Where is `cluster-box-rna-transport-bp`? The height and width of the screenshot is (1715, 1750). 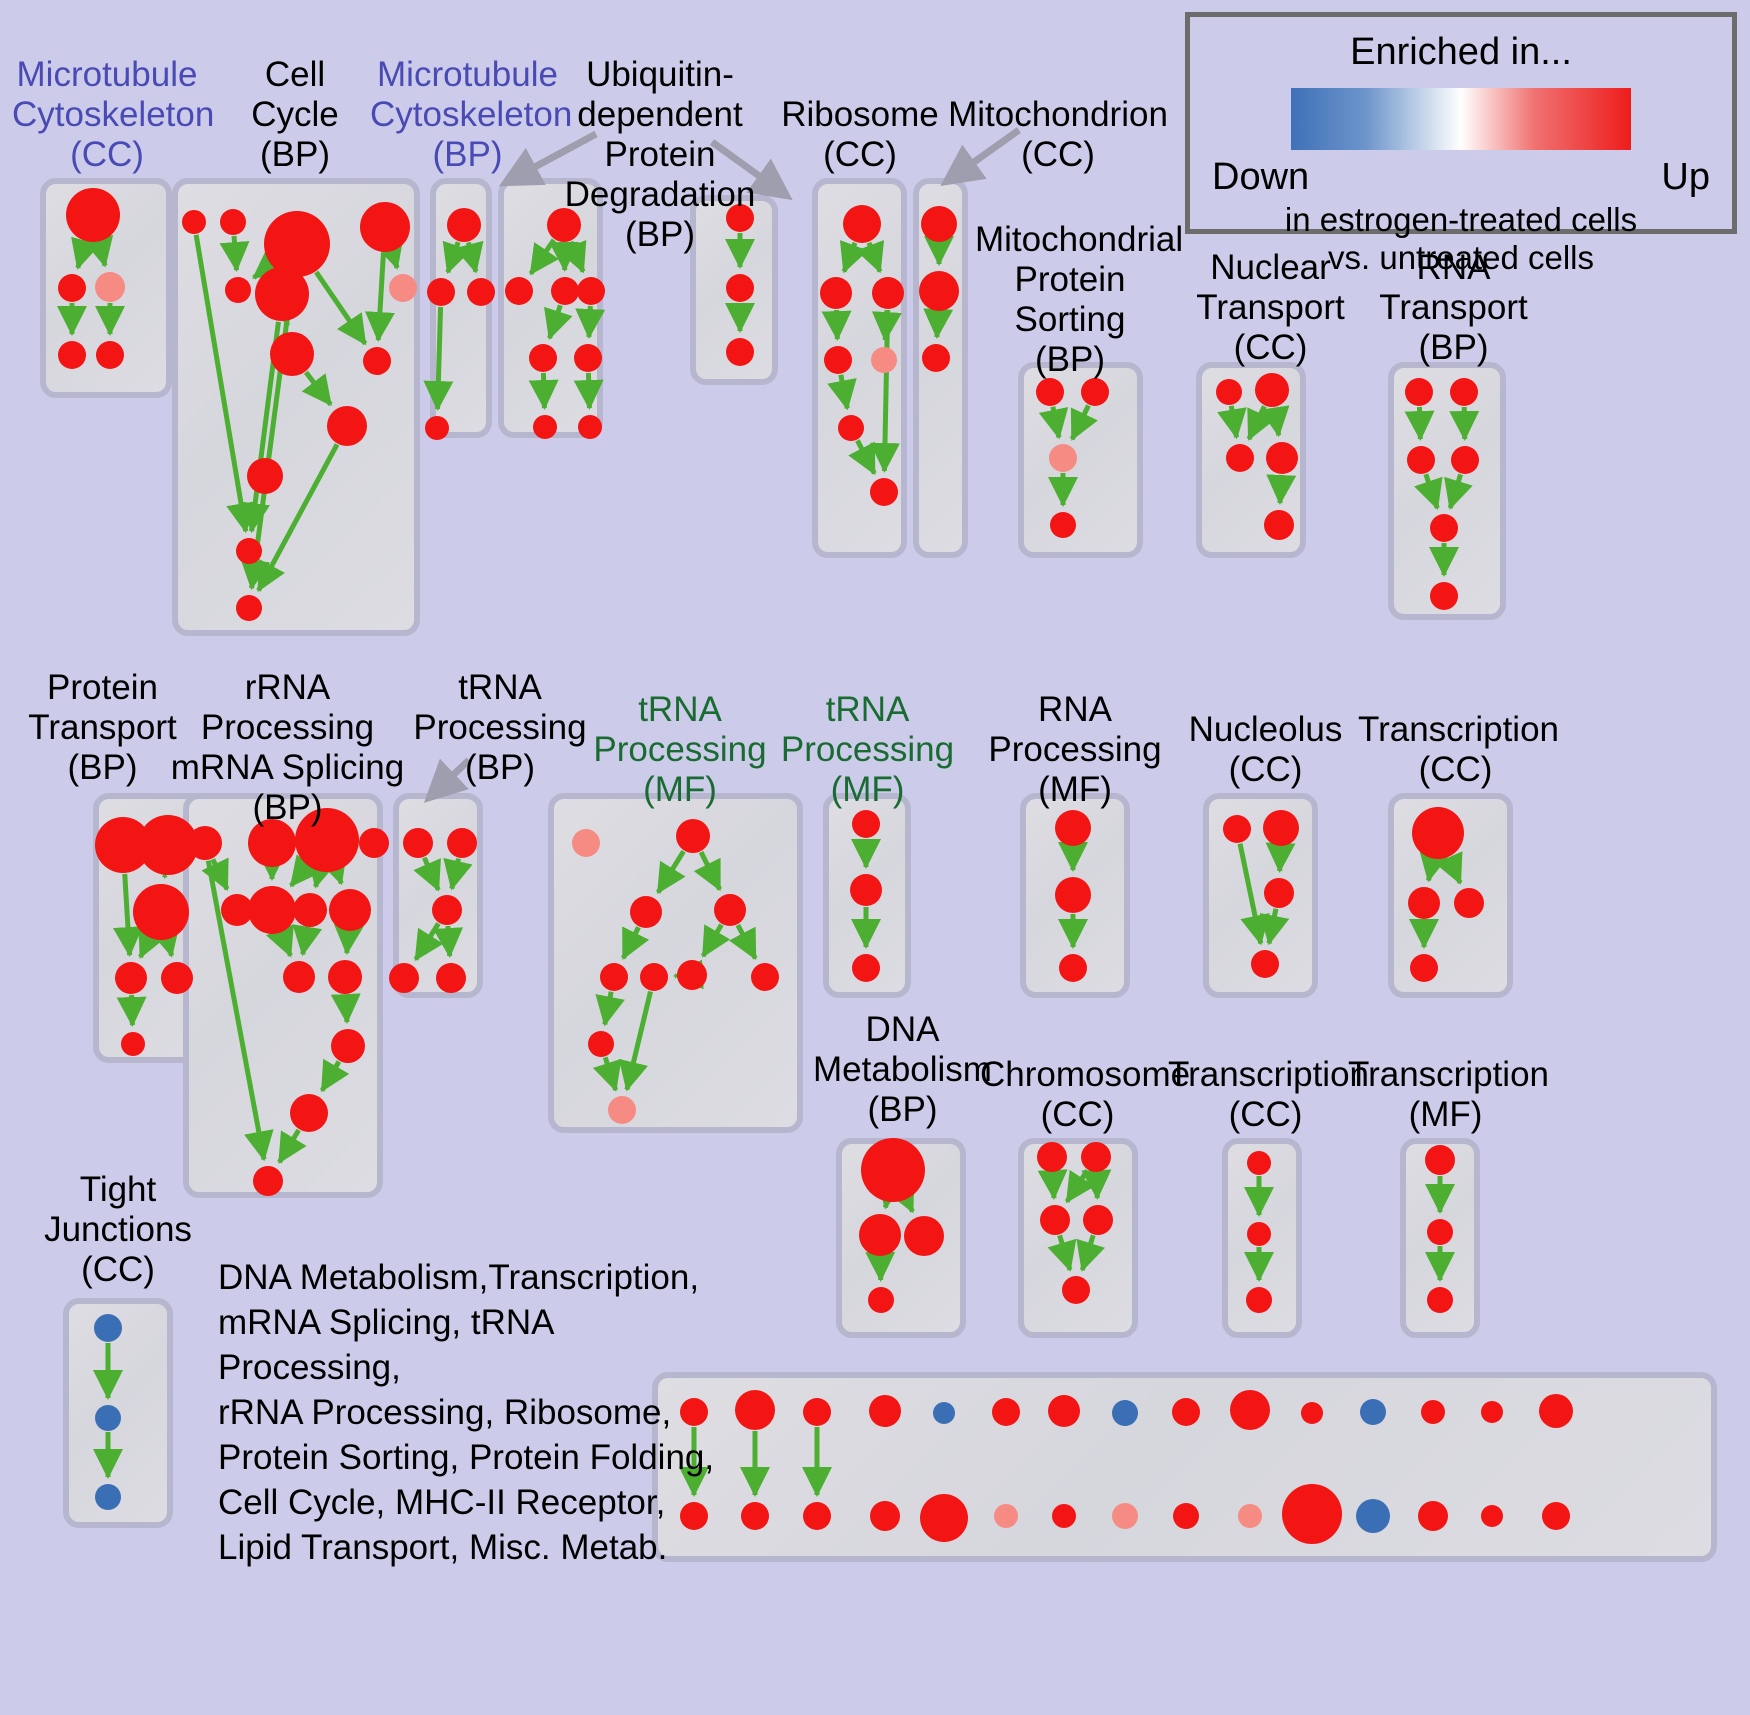
cluster-box-rna-transport-bp is located at coordinates (1447, 491).